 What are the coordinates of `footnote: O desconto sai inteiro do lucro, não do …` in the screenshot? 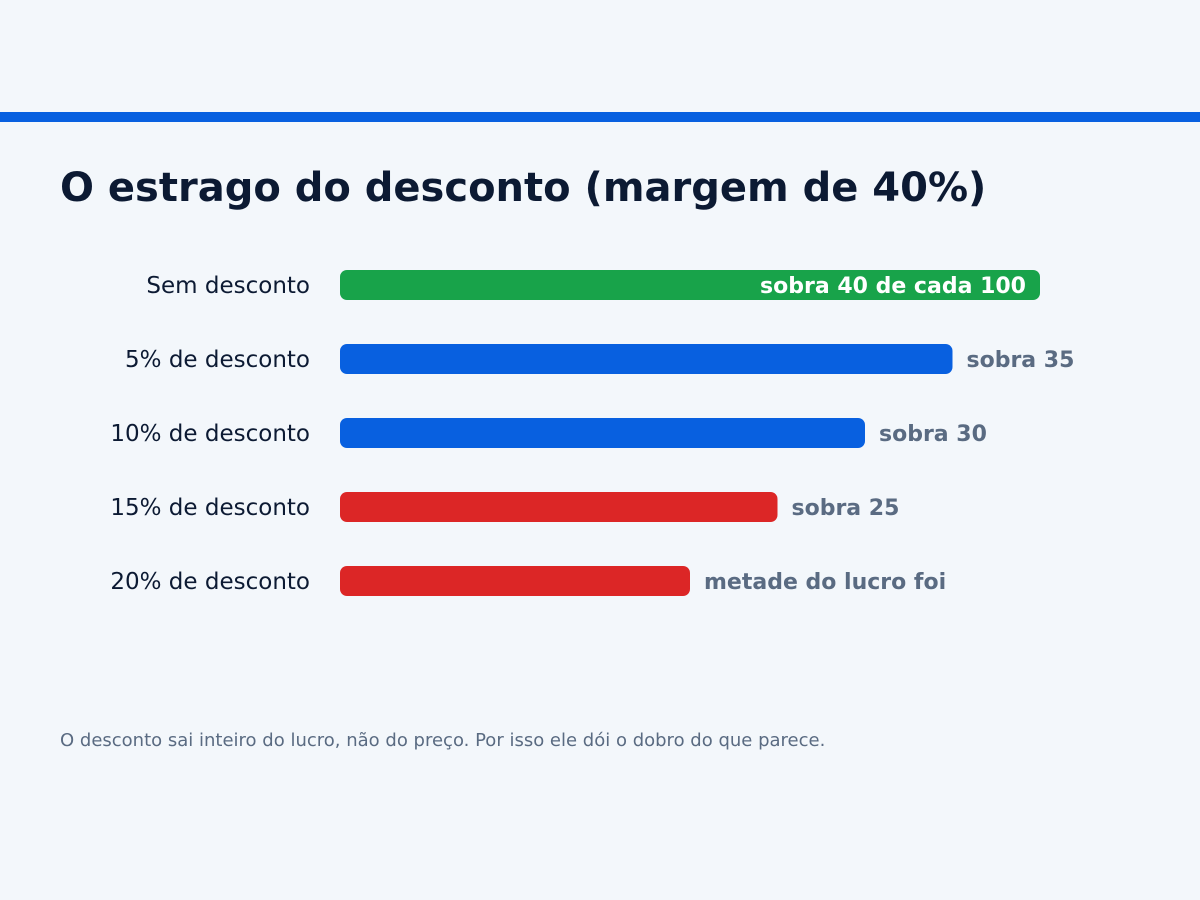 It's located at (443, 740).